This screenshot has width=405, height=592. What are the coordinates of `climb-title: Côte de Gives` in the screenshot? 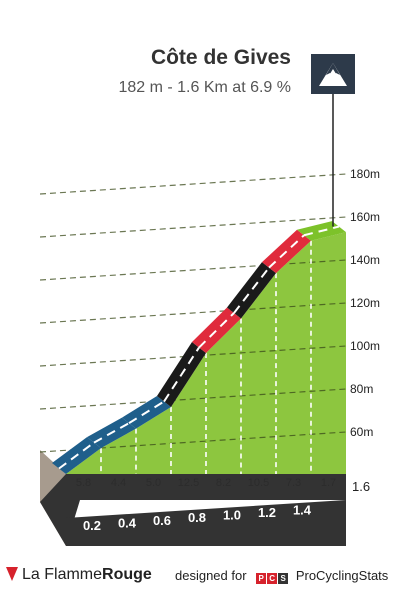 It's located at (220, 57).